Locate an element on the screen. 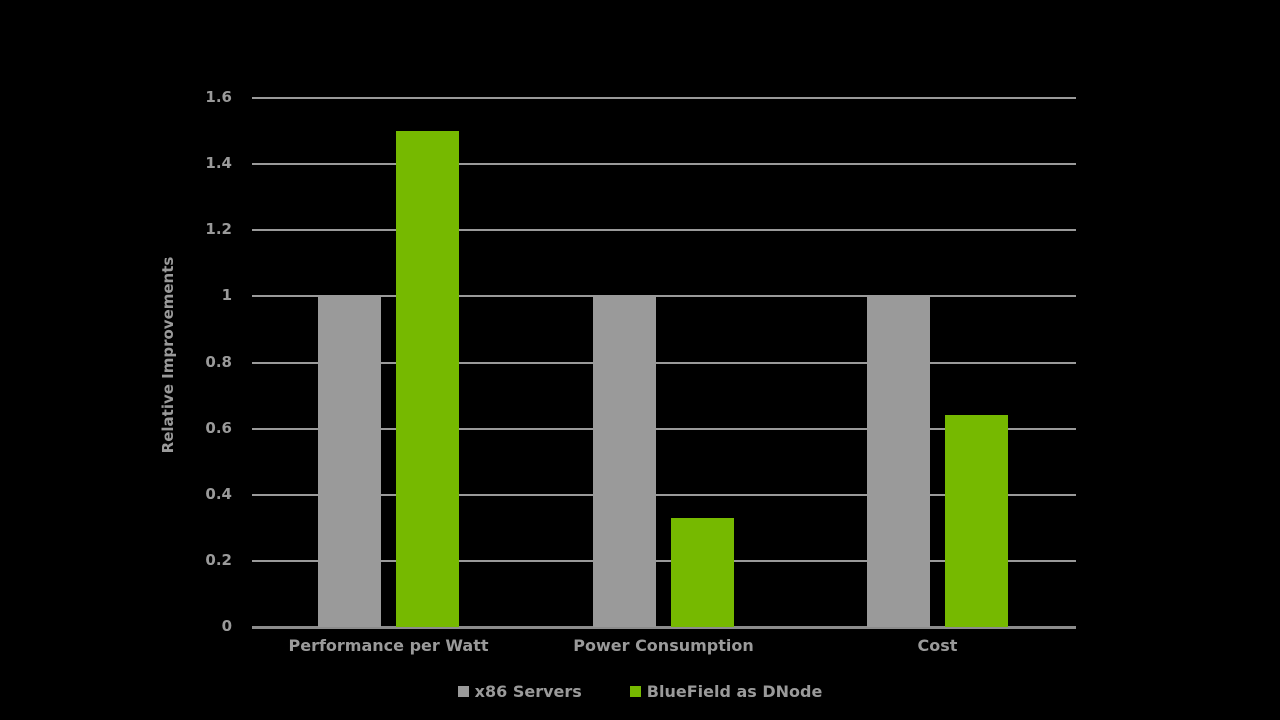 This screenshot has height=720, width=1280. y-tick-label: 1 is located at coordinates (226, 295).